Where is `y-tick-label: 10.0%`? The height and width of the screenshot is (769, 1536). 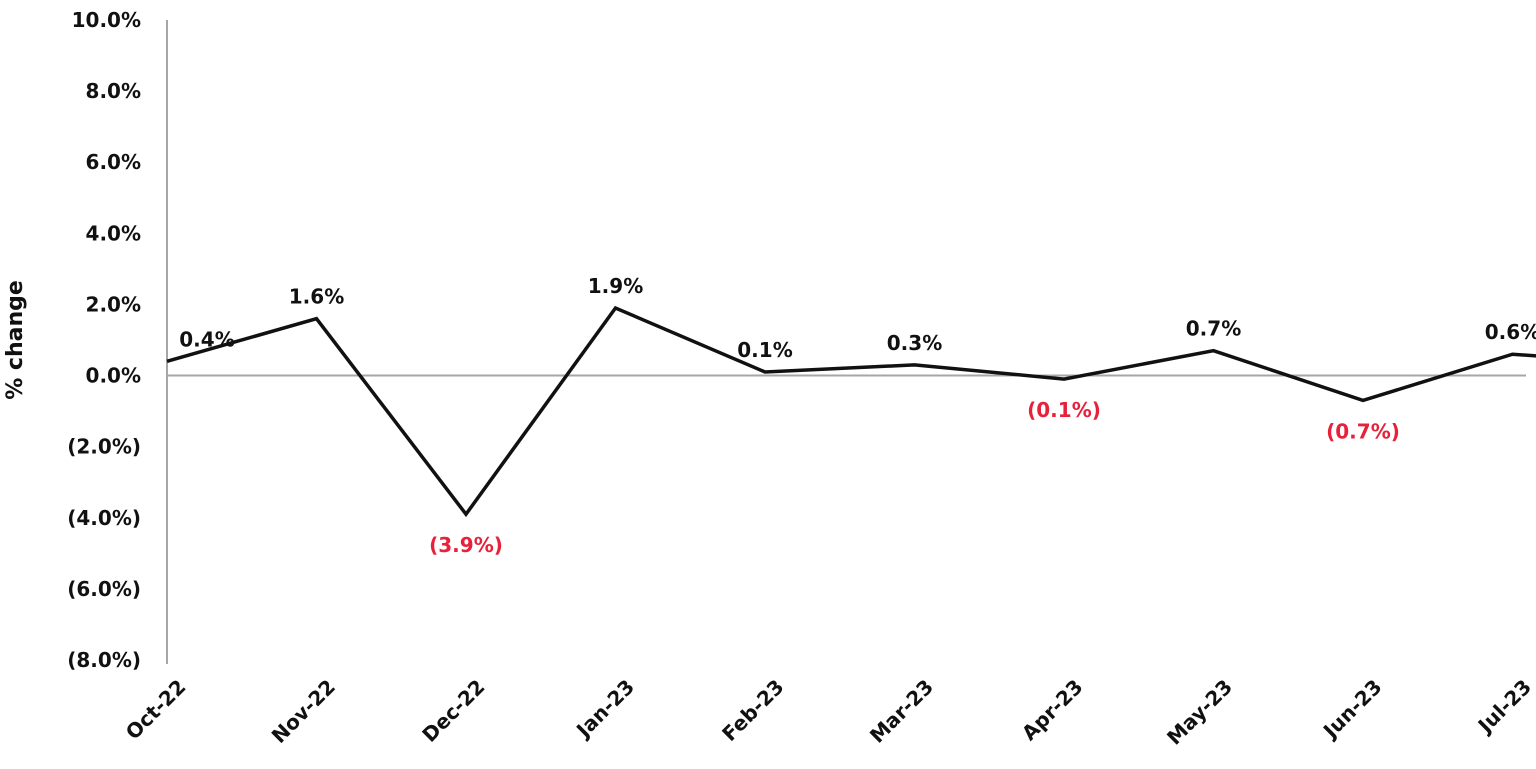 y-tick-label: 10.0% is located at coordinates (106, 20).